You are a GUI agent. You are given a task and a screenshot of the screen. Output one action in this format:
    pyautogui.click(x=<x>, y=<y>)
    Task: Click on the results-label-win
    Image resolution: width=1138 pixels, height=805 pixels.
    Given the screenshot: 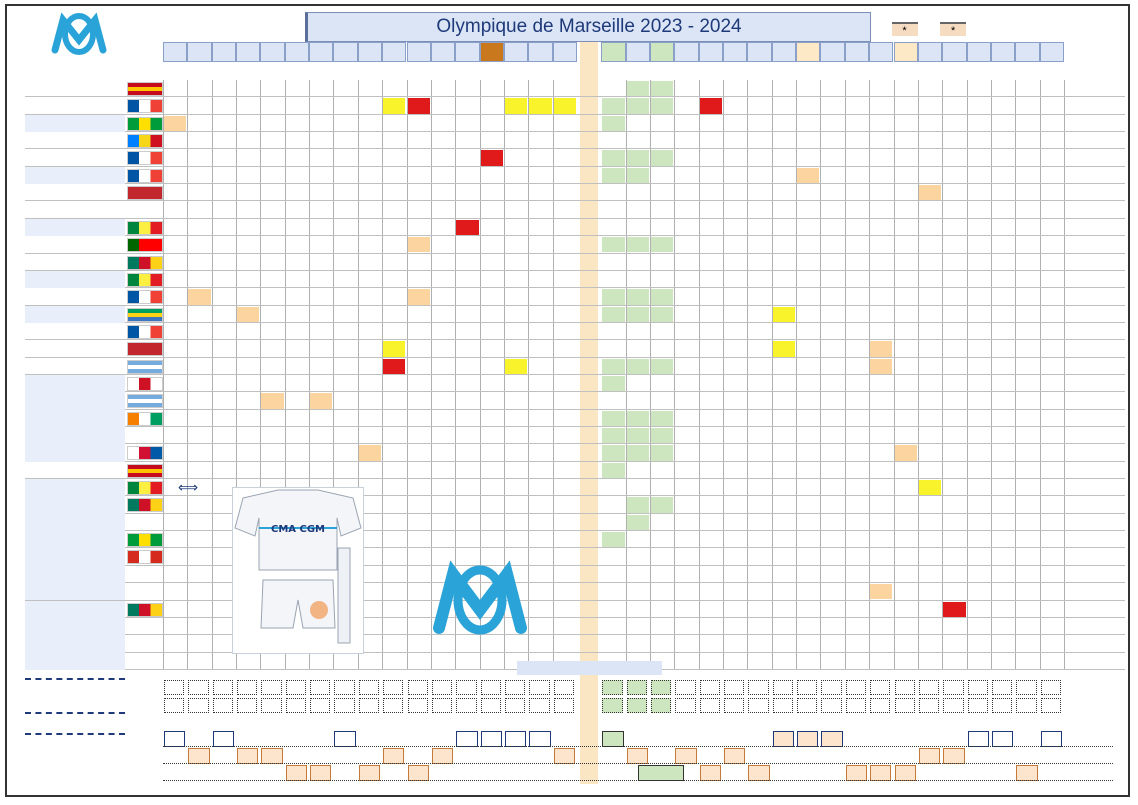 What is the action you would take?
    pyautogui.click(x=75, y=741)
    